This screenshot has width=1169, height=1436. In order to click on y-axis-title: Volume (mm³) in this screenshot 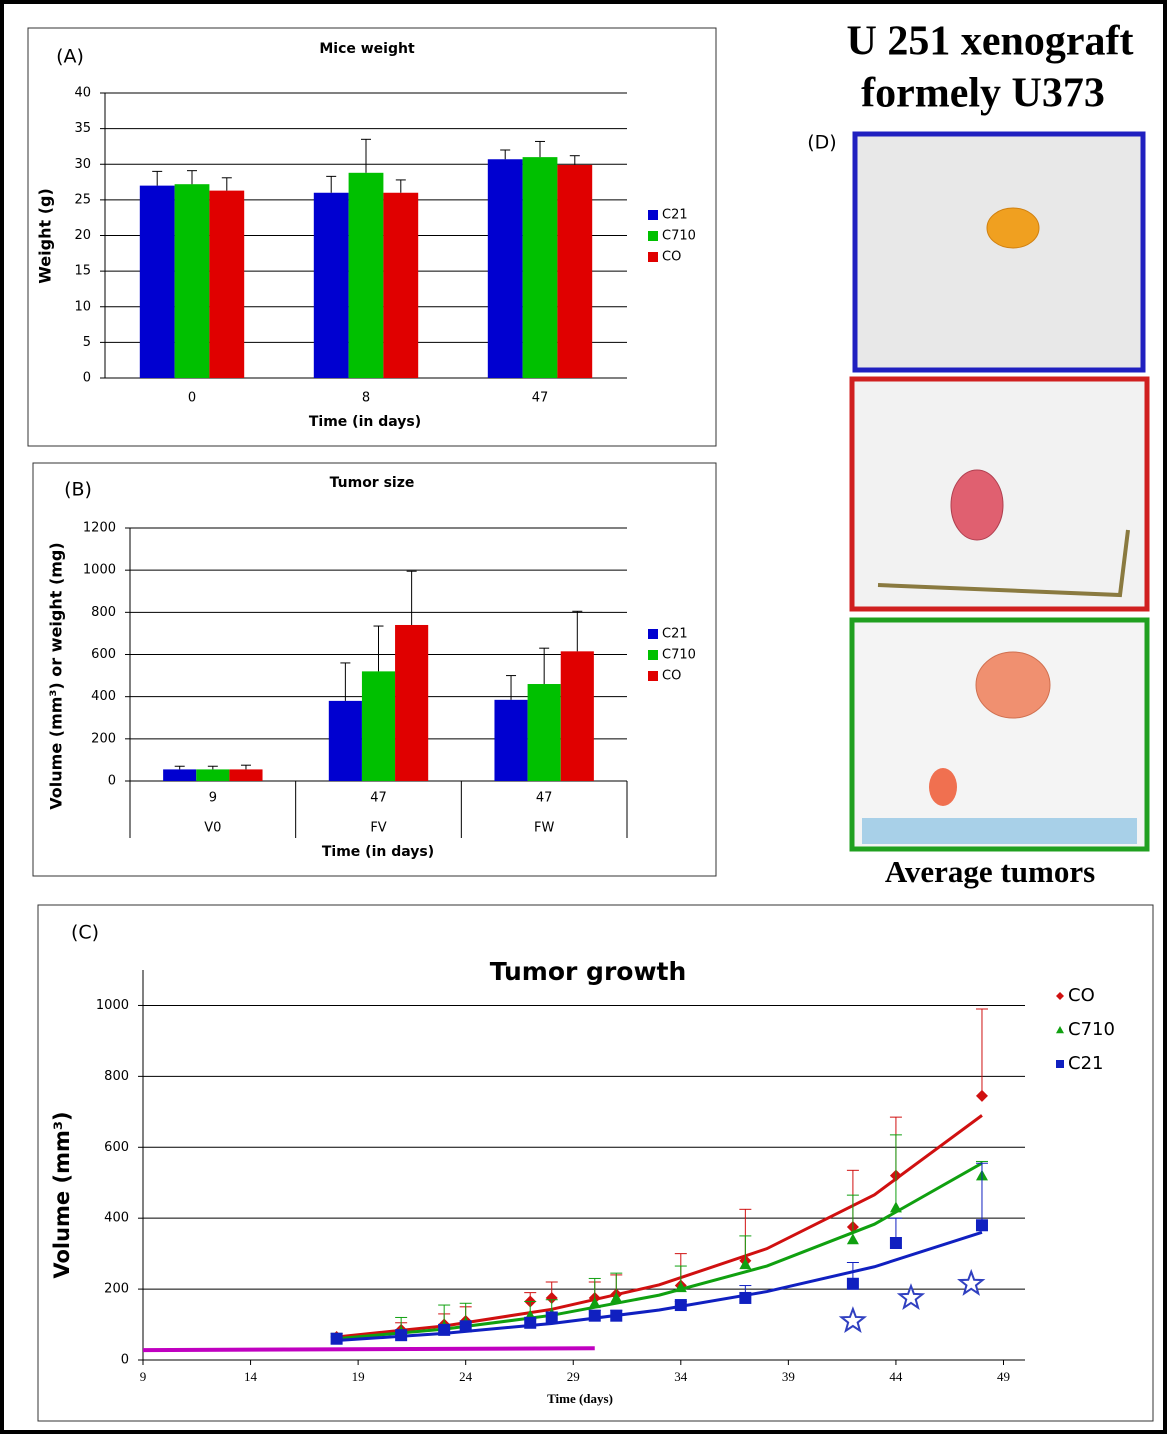, I will do `click(62, 1194)`.